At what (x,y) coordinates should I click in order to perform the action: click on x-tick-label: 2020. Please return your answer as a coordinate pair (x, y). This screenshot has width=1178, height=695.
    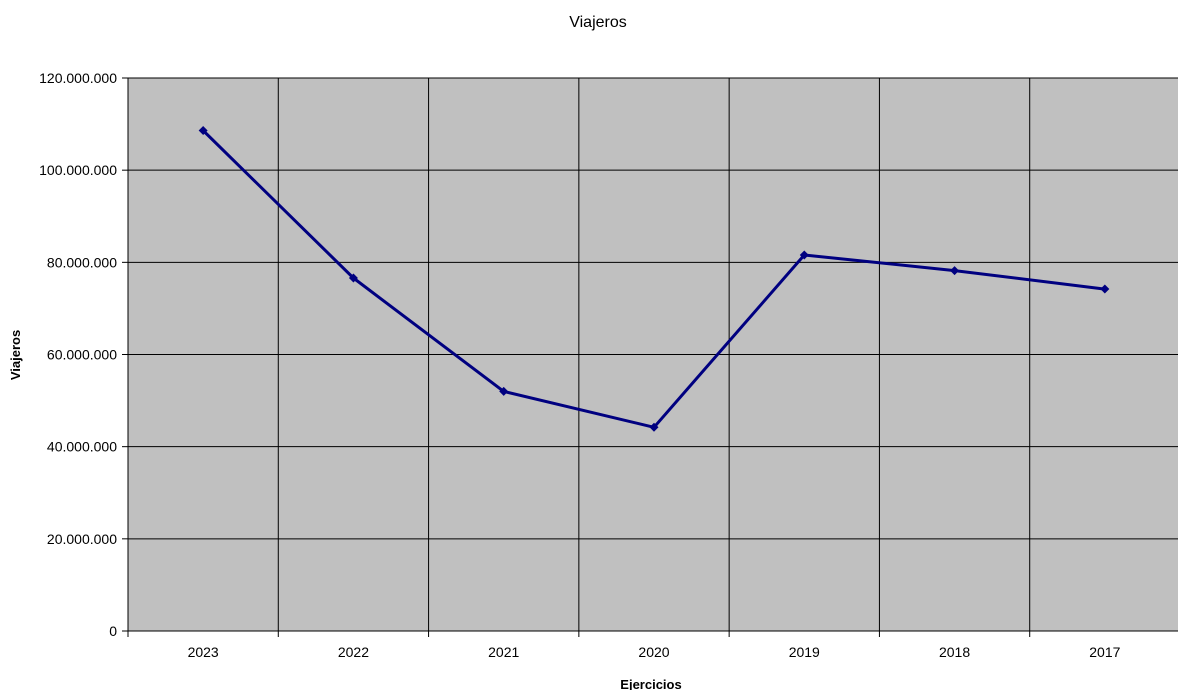
    Looking at the image, I should click on (653, 652).